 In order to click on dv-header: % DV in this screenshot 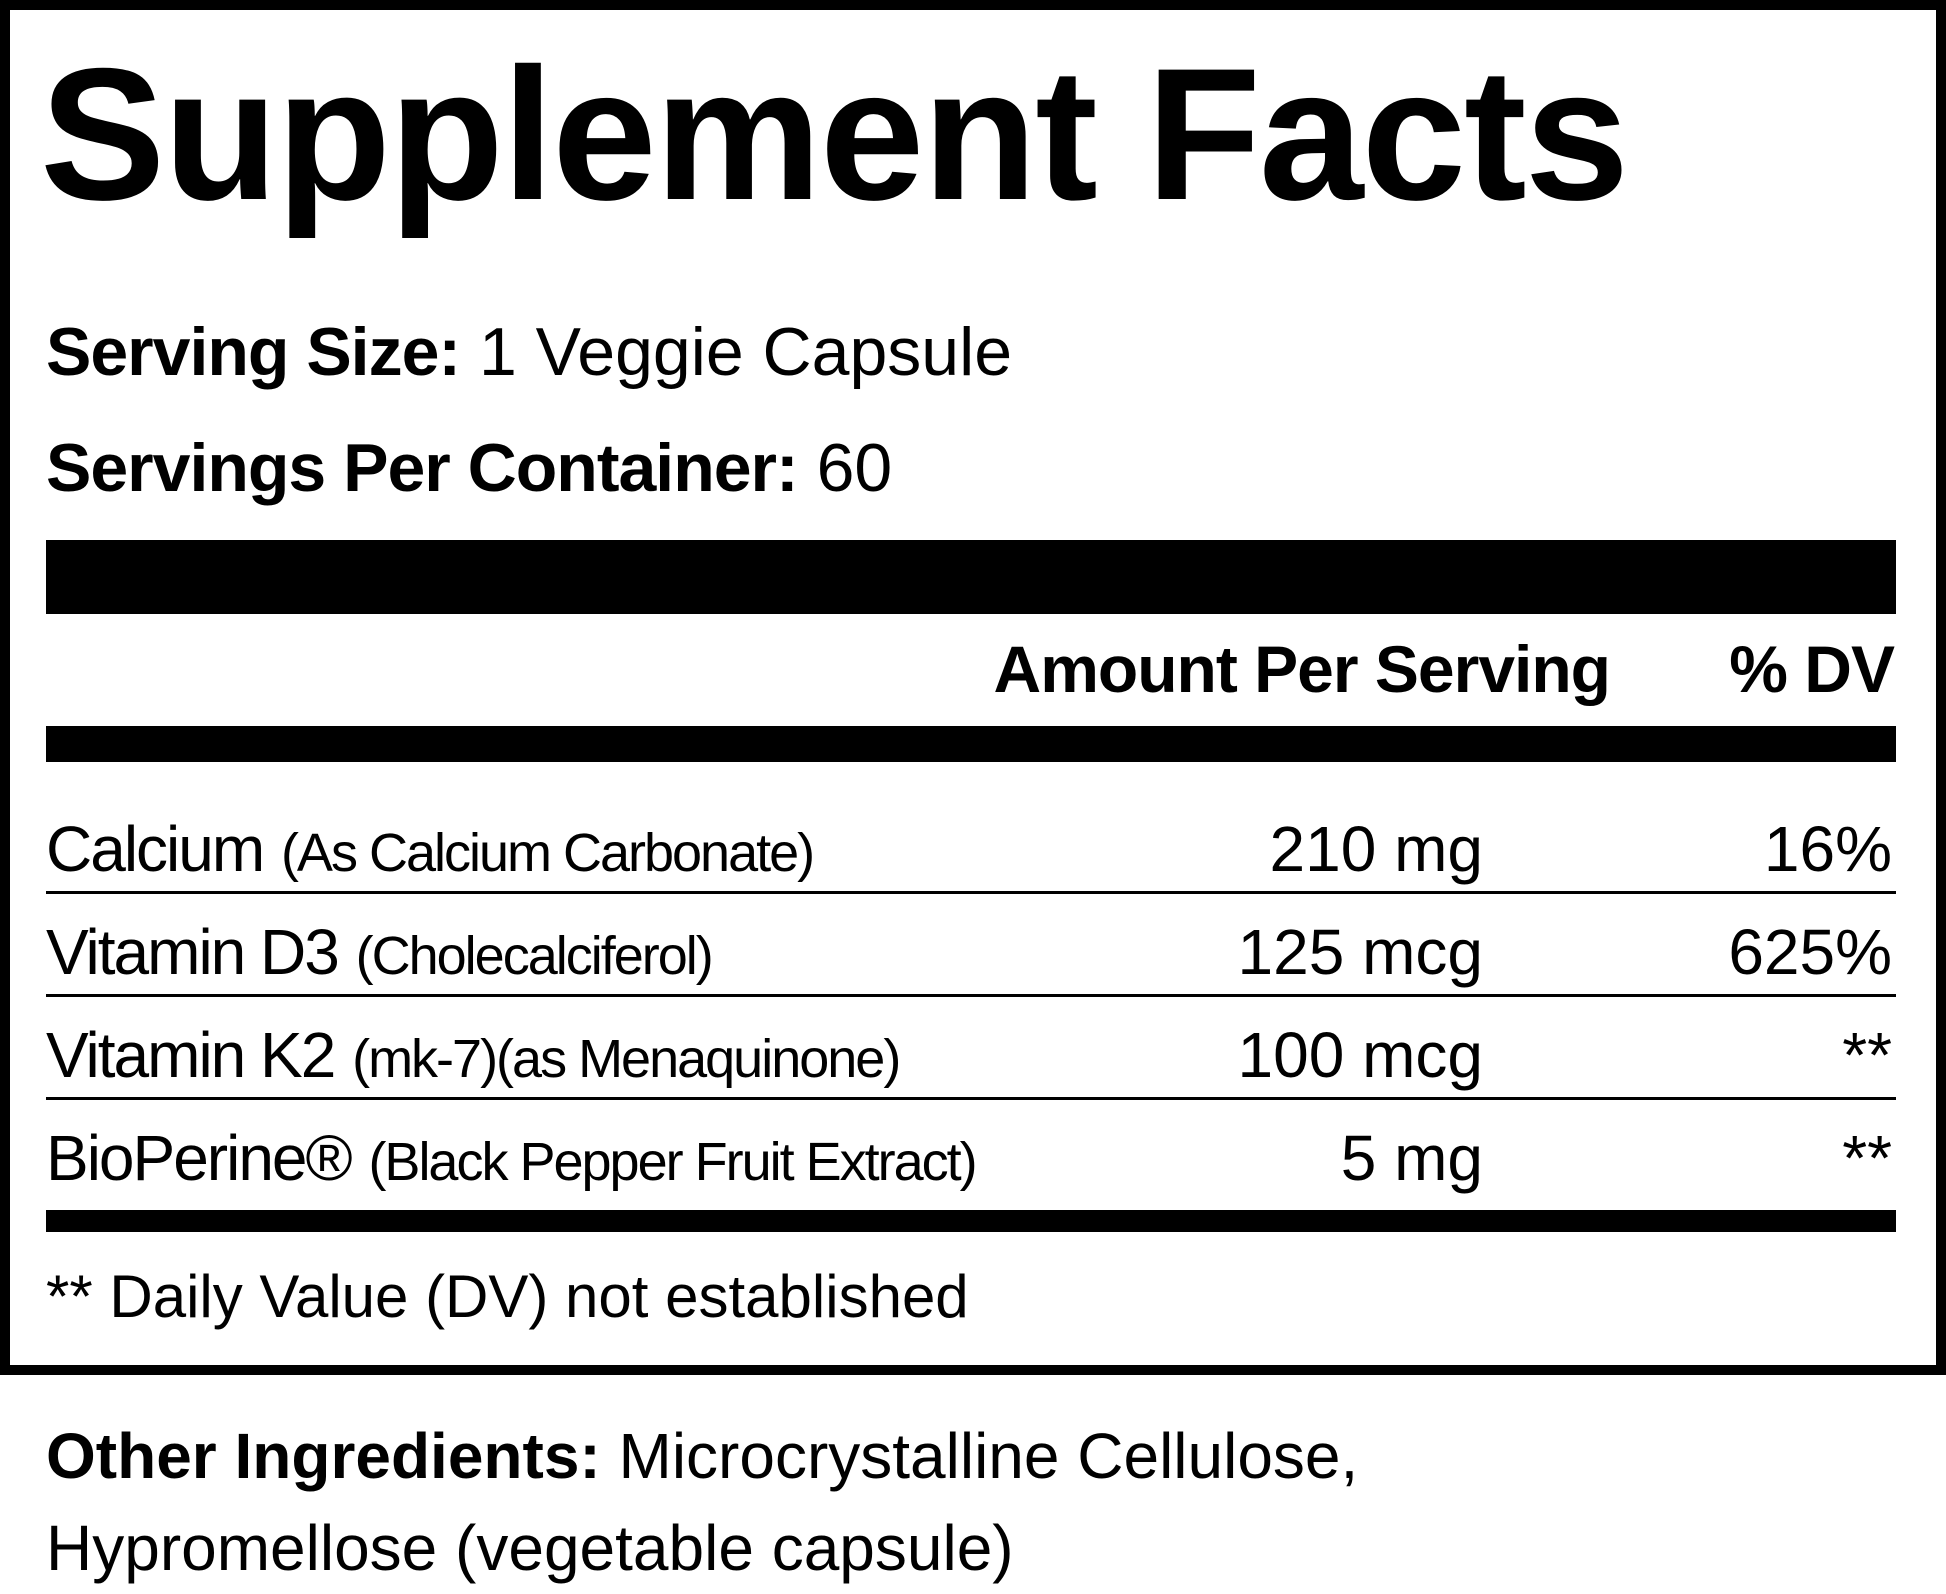, I will do `click(1812, 669)`.